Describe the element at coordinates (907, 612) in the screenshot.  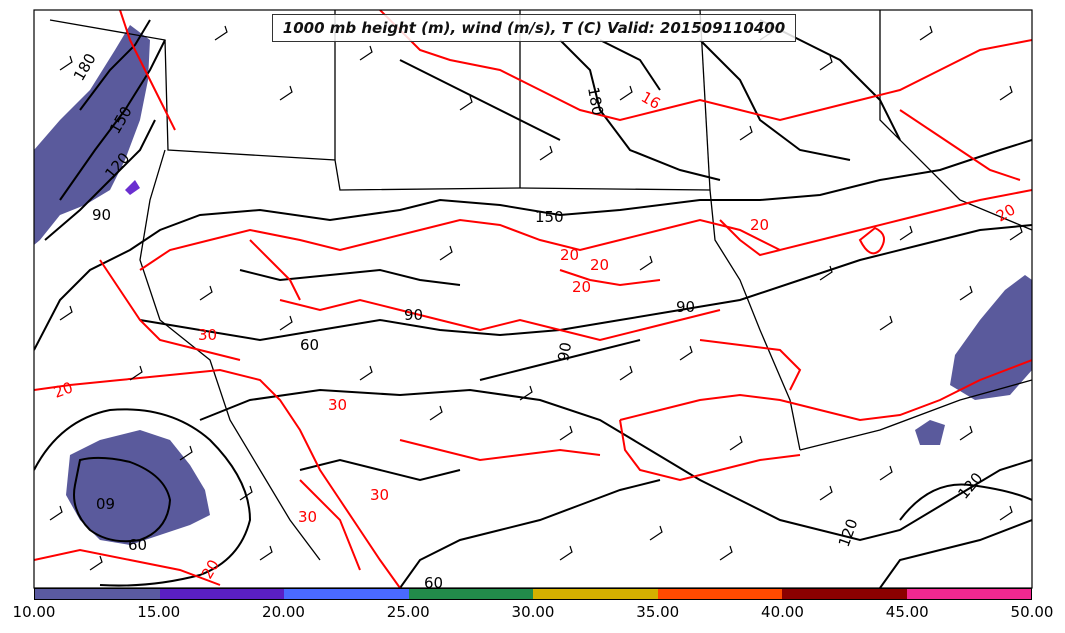
I see `colorbar-tick-label: 45.00` at that location.